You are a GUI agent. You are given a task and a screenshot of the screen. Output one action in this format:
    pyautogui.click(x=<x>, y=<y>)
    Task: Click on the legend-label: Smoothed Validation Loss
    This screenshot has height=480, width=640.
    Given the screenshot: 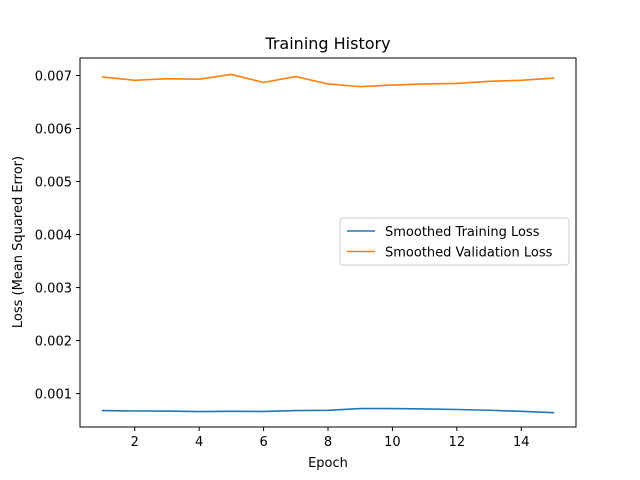 What is the action you would take?
    pyautogui.click(x=469, y=253)
    